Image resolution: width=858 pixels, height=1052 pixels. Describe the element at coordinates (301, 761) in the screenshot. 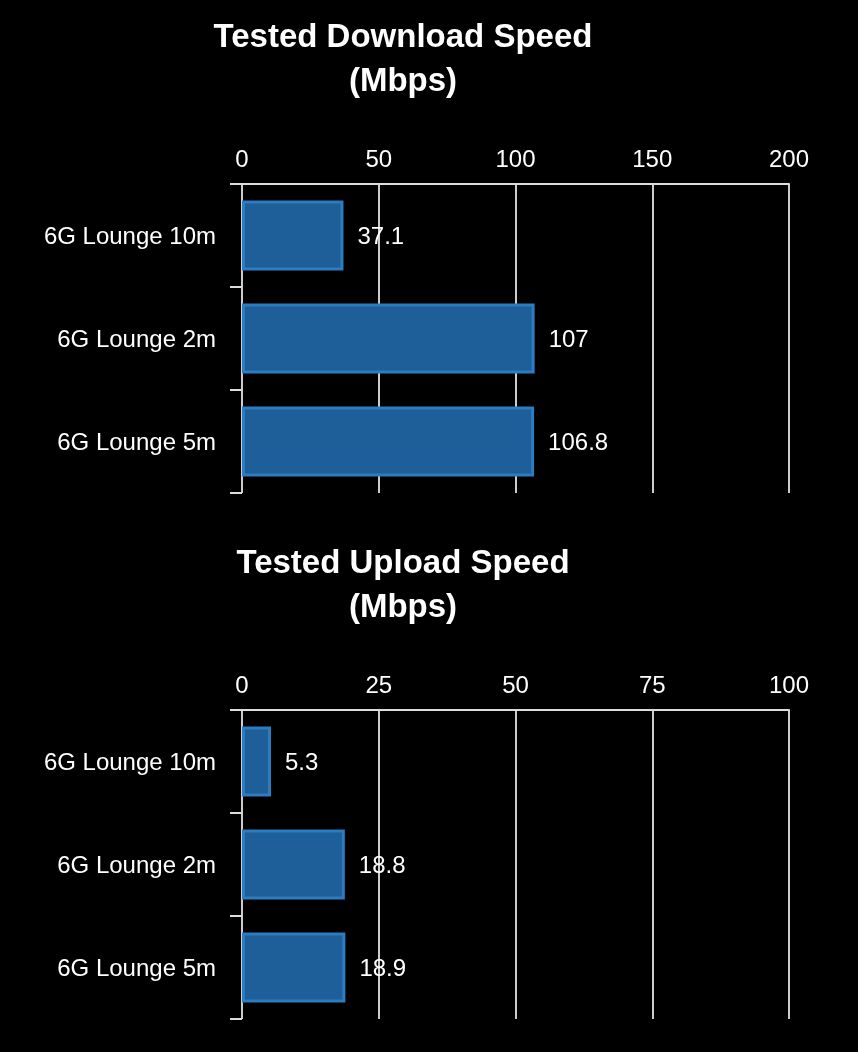

I see `data-label: 5.3` at that location.